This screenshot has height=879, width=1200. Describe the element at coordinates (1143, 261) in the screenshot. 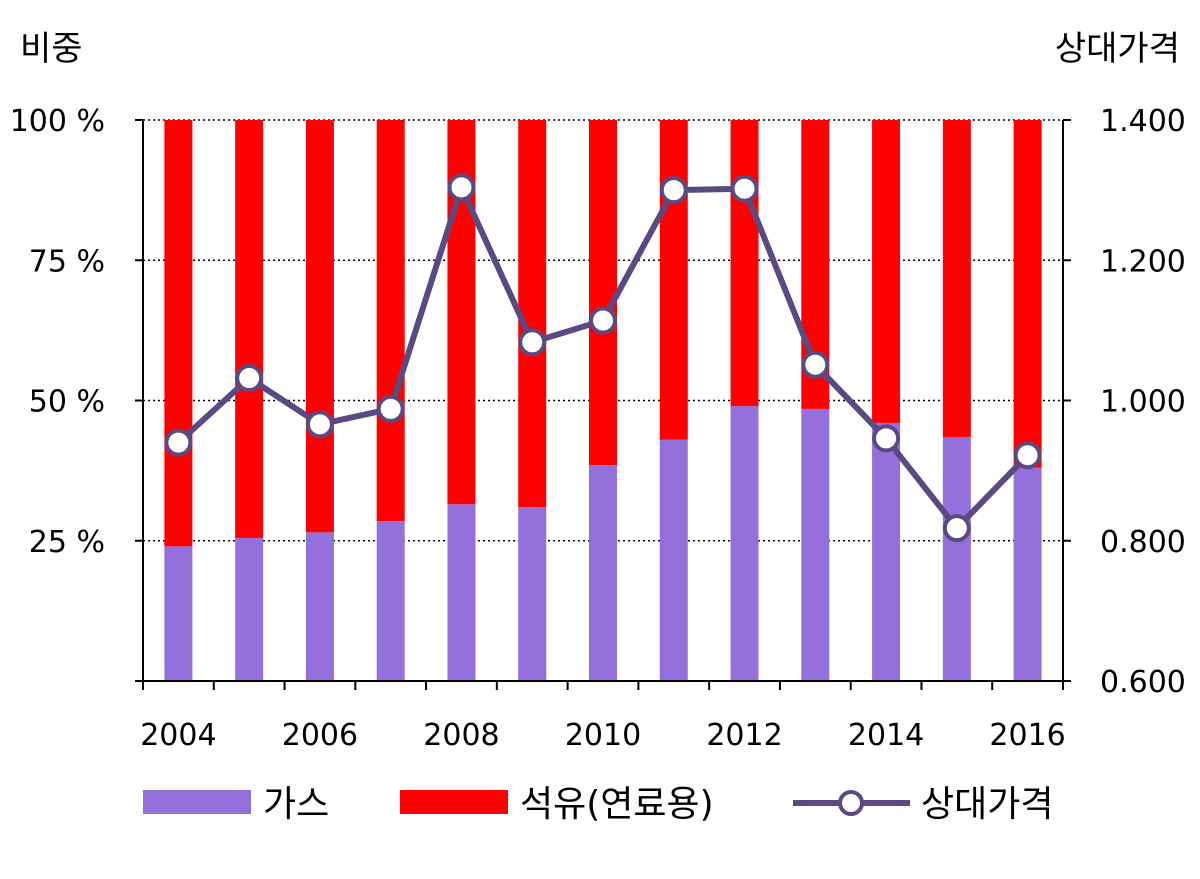

I see `right-tick-label: 1.200` at that location.